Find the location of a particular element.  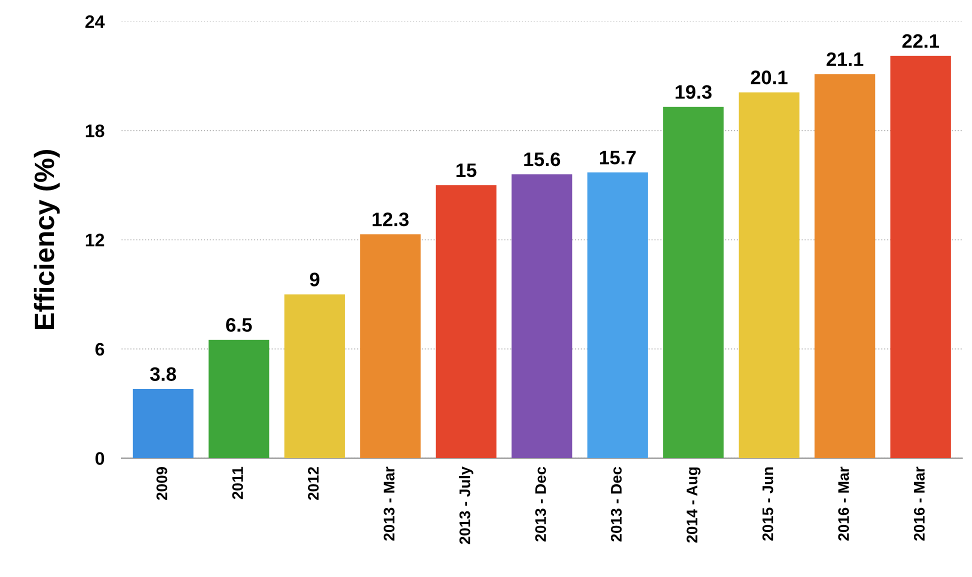

data-label: 15.6 is located at coordinates (542, 159).